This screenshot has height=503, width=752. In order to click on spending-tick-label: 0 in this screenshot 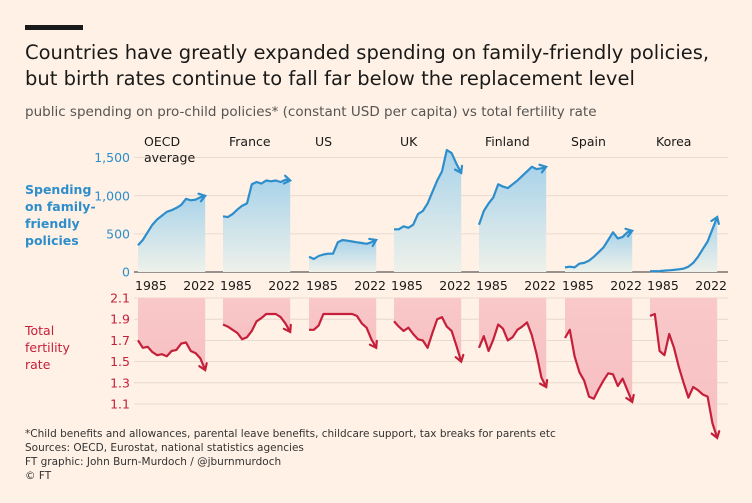, I will do `click(126, 272)`.